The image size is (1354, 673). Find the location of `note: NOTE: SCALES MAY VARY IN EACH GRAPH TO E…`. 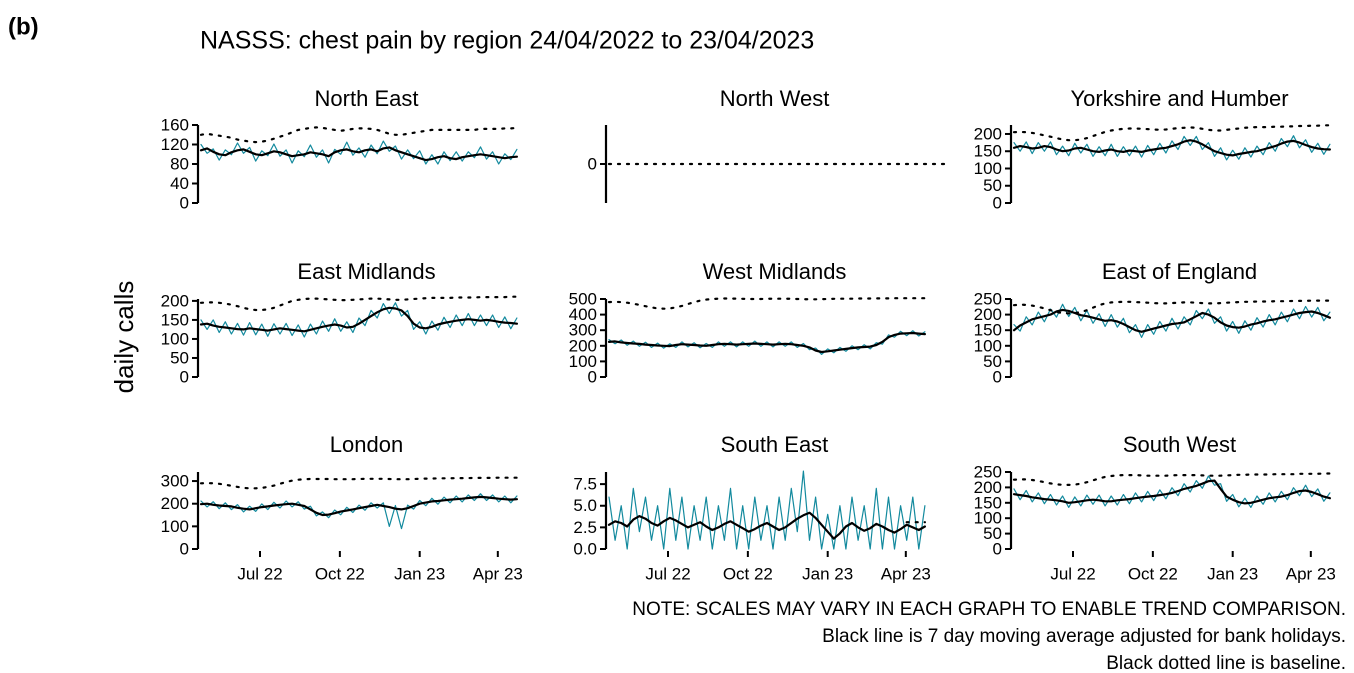

note: NOTE: SCALES MAY VARY IN EACH GRAPH TO E… is located at coordinates (989, 609).